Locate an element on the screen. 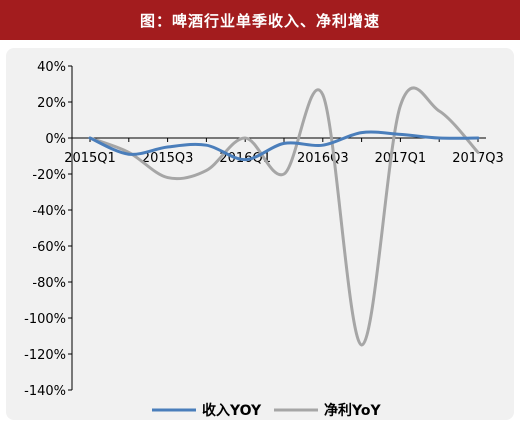 Image resolution: width=520 pixels, height=424 pixels. y-tick-label: -40% is located at coordinates (49, 211).